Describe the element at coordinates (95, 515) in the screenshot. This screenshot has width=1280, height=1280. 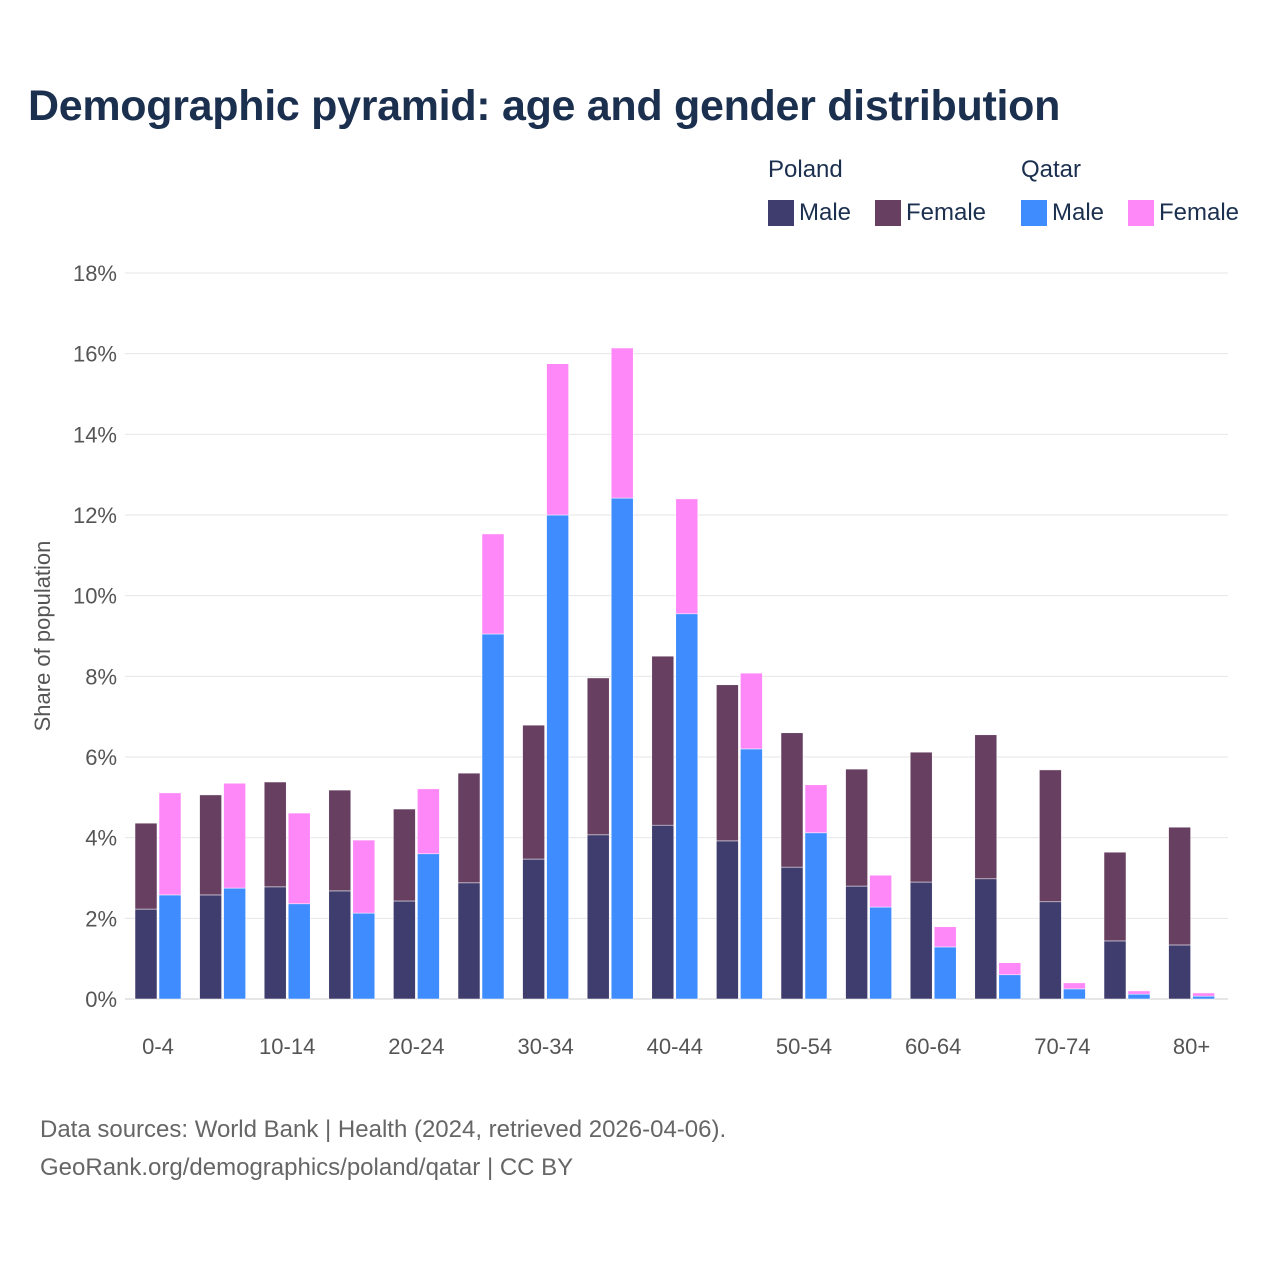
I see `y-tick-label: 12%` at that location.